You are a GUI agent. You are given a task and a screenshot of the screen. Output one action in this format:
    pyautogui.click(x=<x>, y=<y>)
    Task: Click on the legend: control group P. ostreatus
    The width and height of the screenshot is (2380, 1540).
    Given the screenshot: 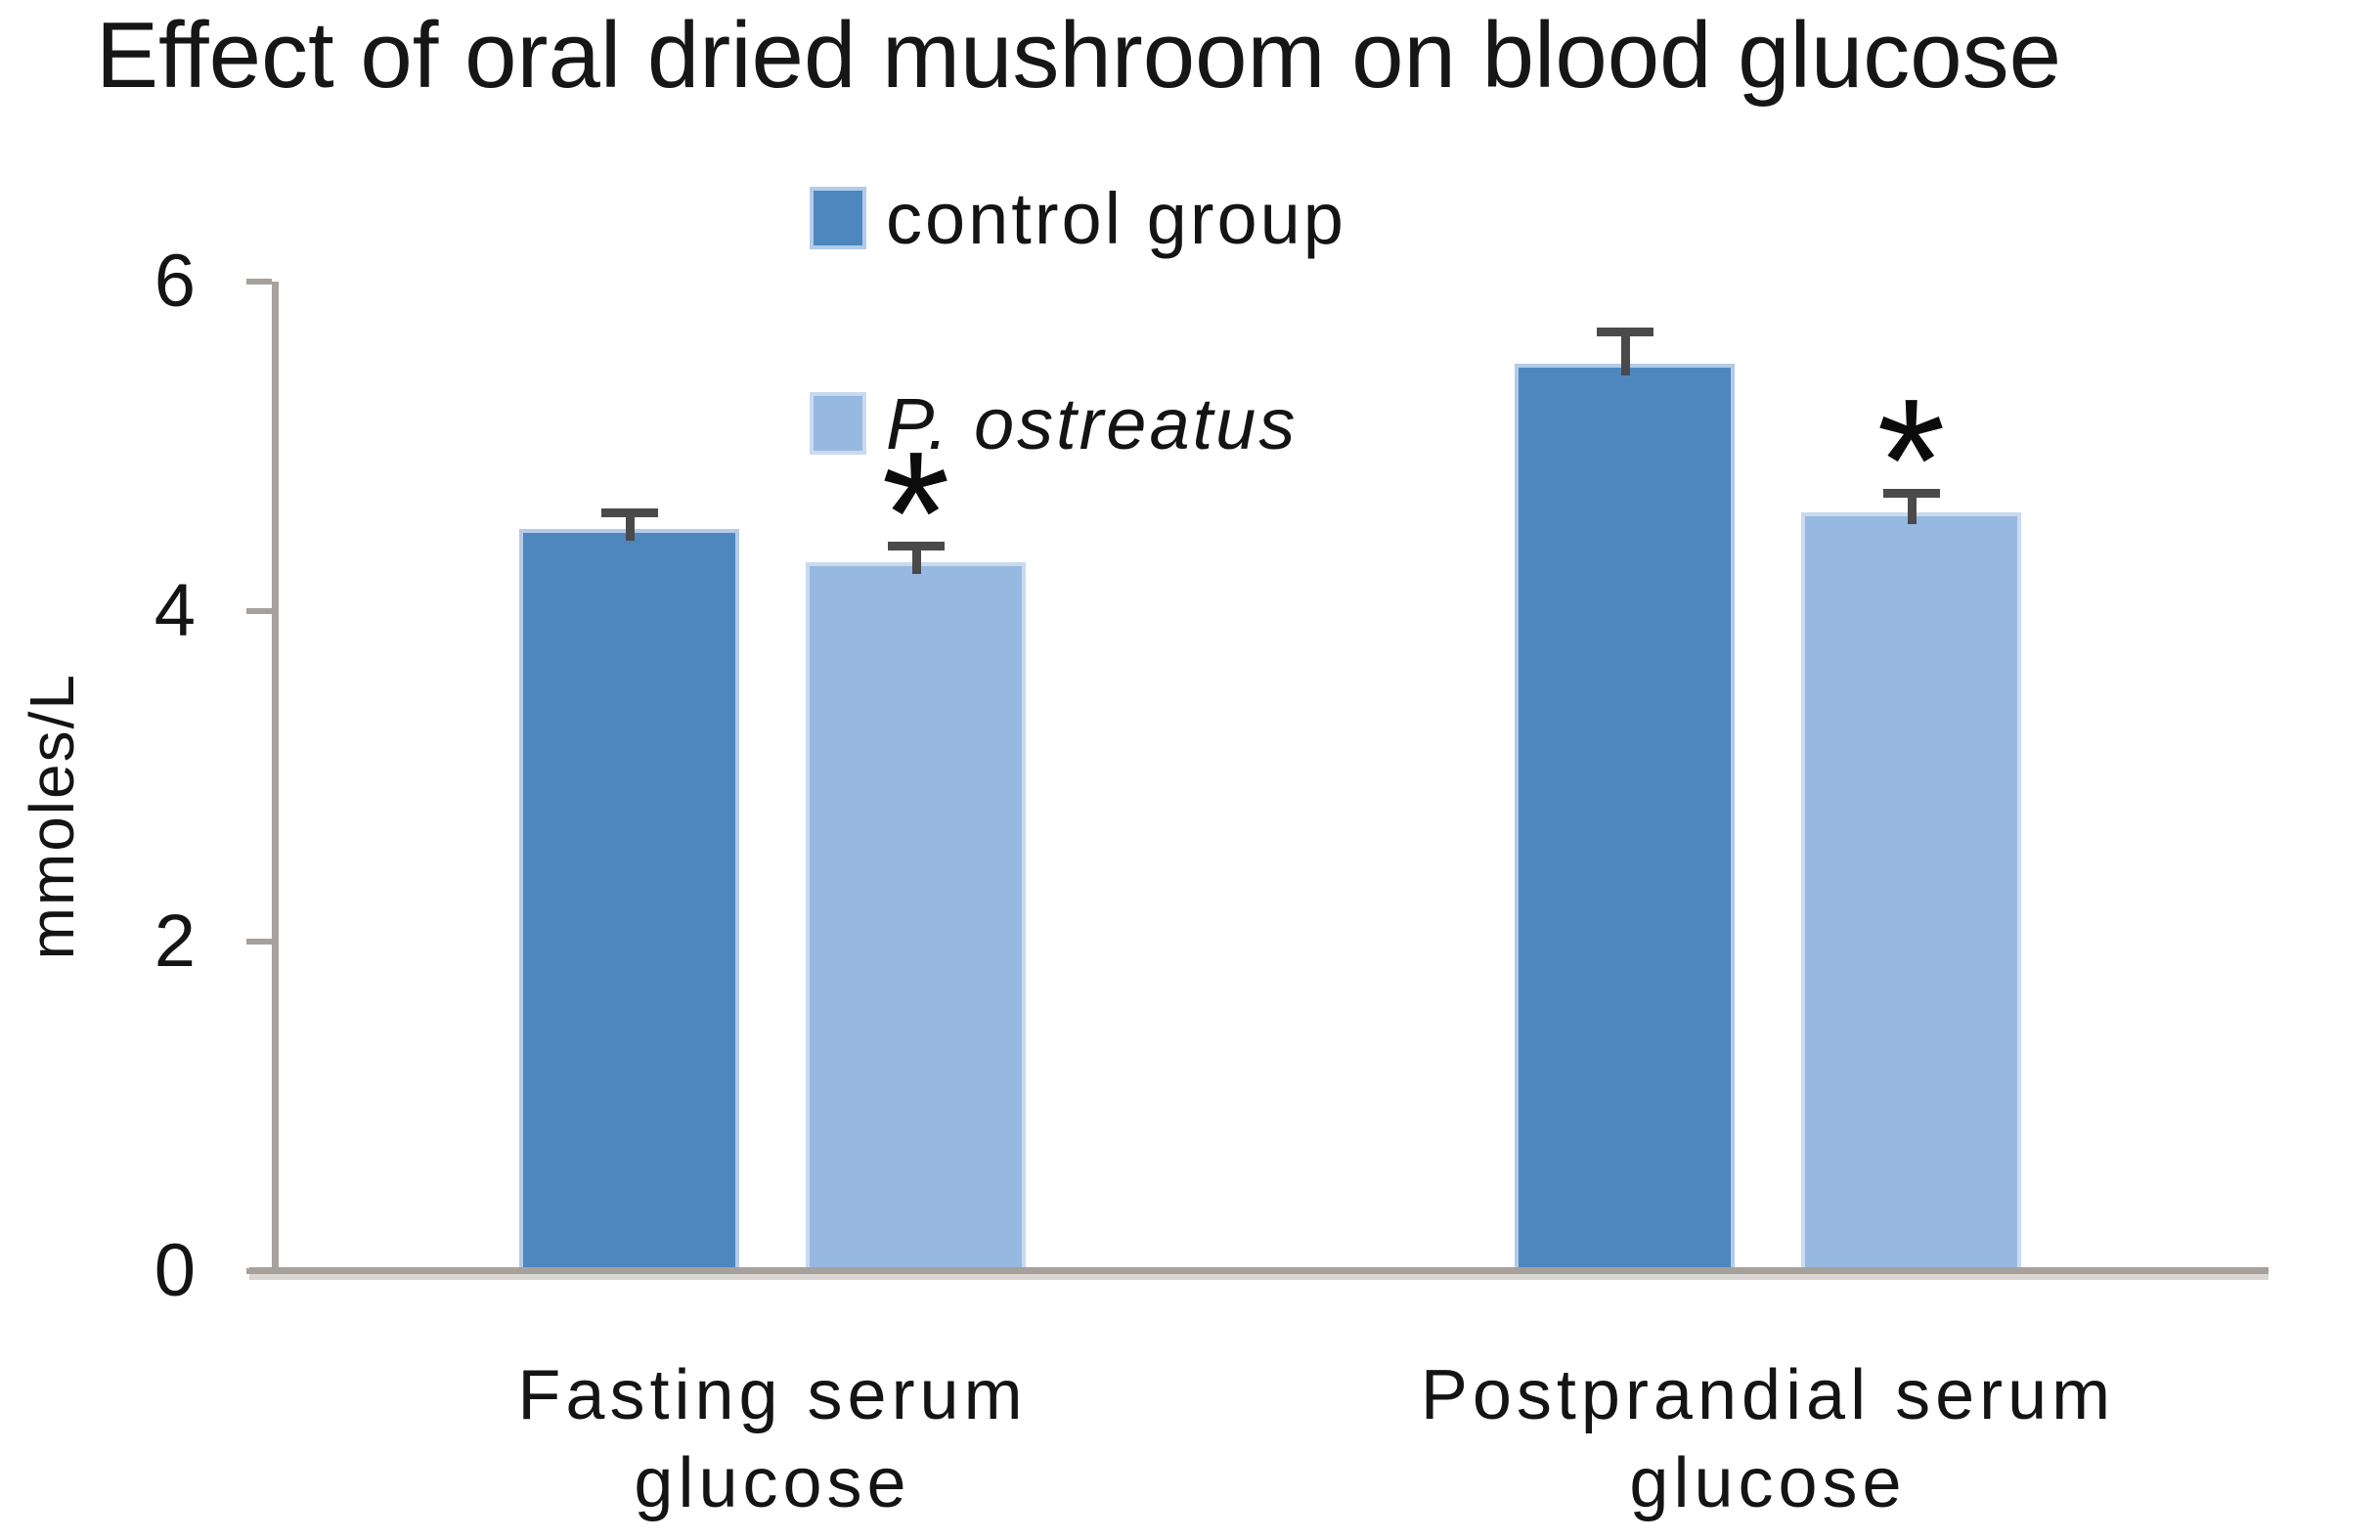 What is the action you would take?
    pyautogui.click(x=1078, y=321)
    